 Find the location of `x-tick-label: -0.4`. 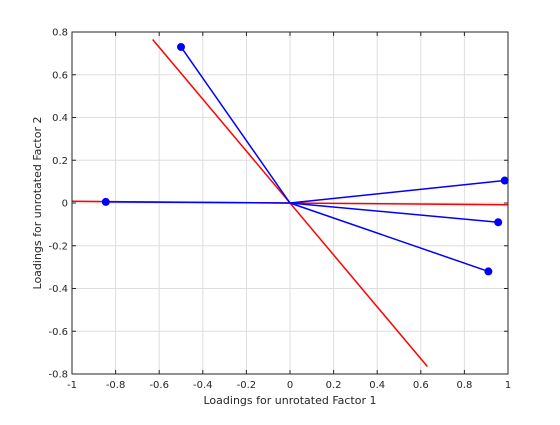

x-tick-label: -0.4 is located at coordinates (203, 385).